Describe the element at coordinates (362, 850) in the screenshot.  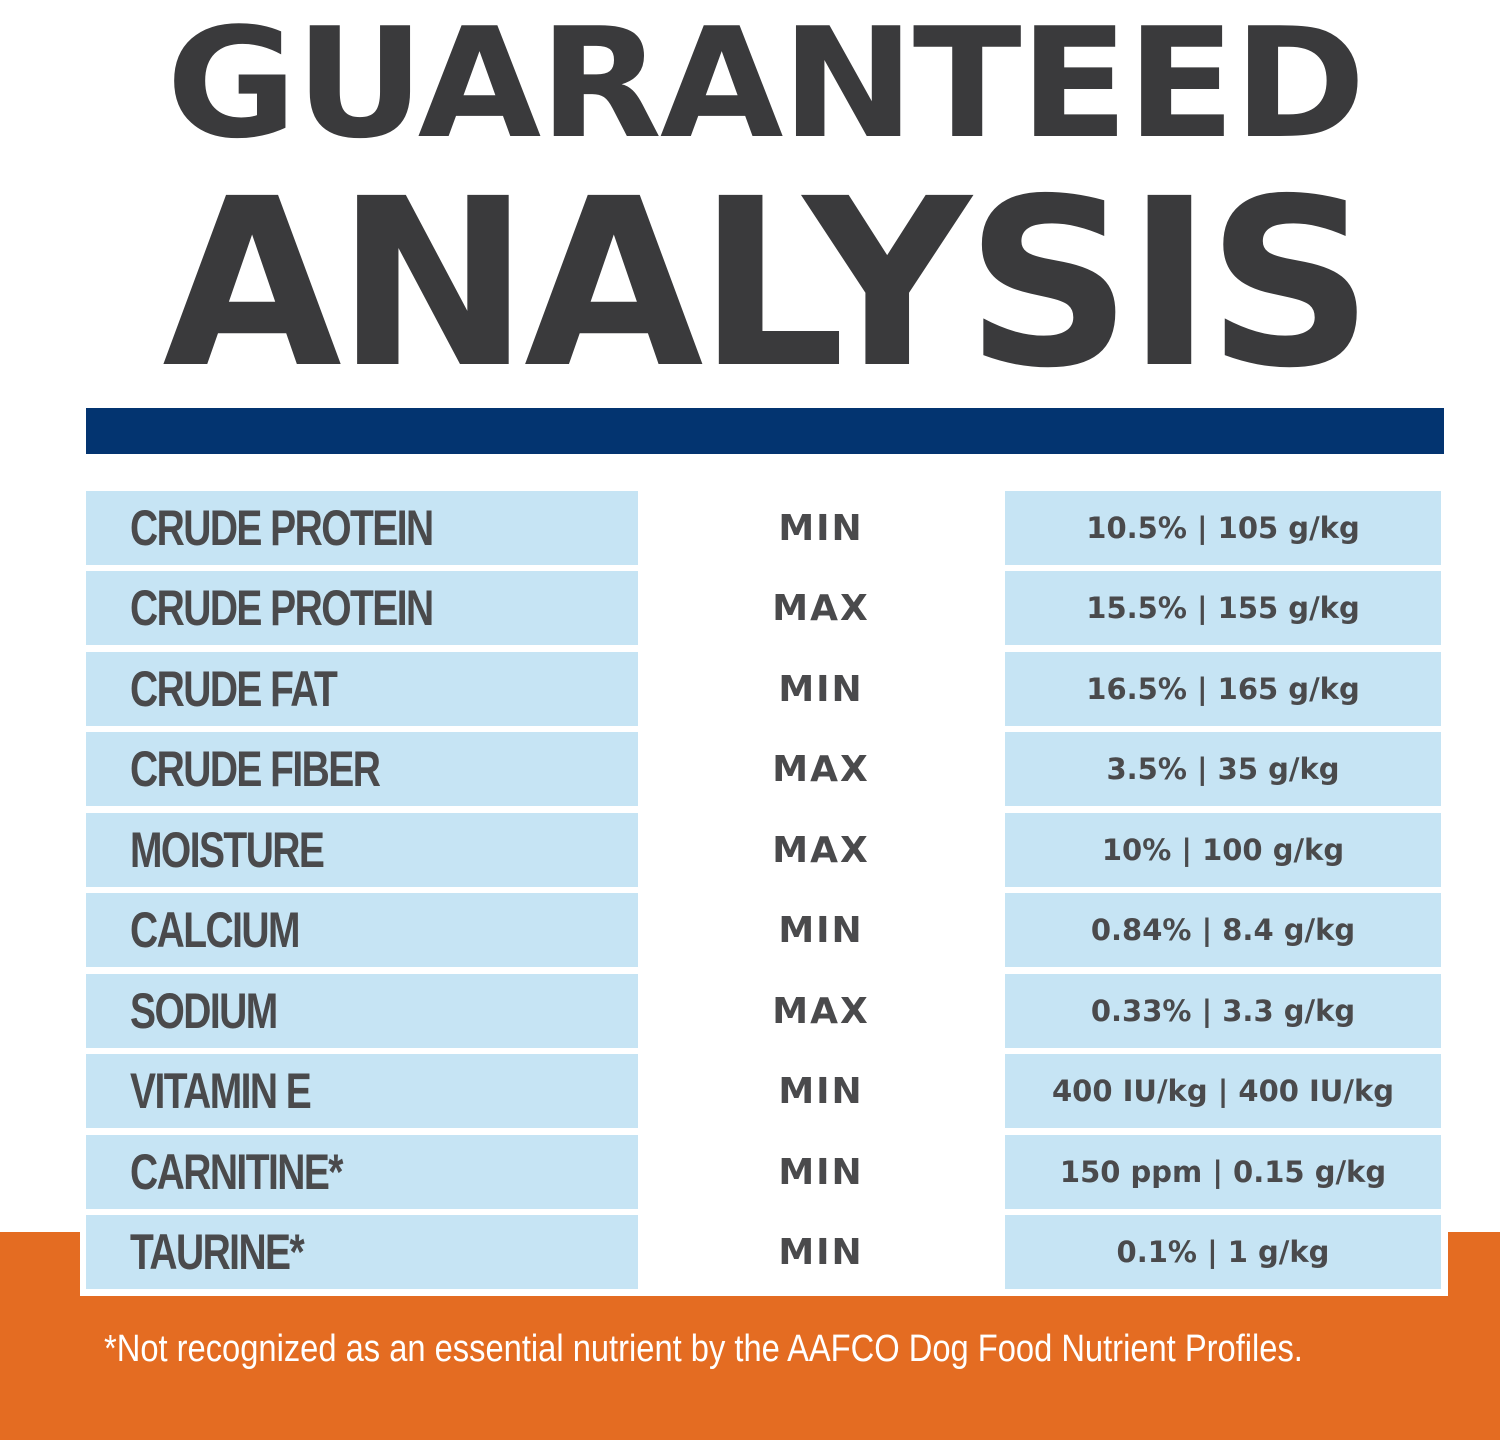
I see `nutrient-name: MOISTURE` at that location.